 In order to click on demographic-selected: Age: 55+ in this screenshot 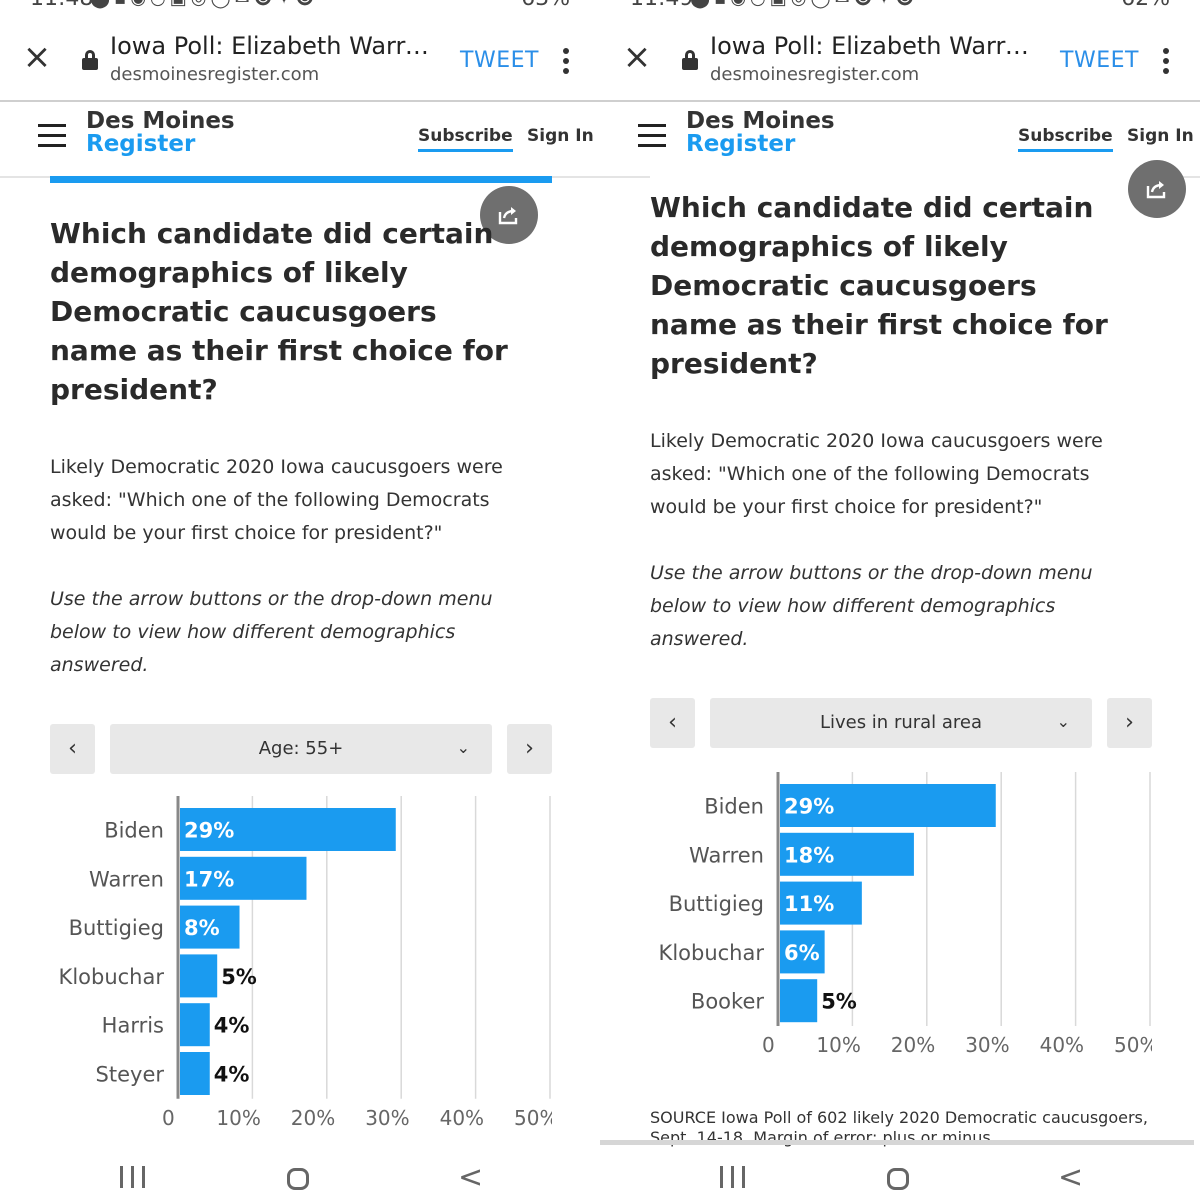, I will do `click(301, 748)`.